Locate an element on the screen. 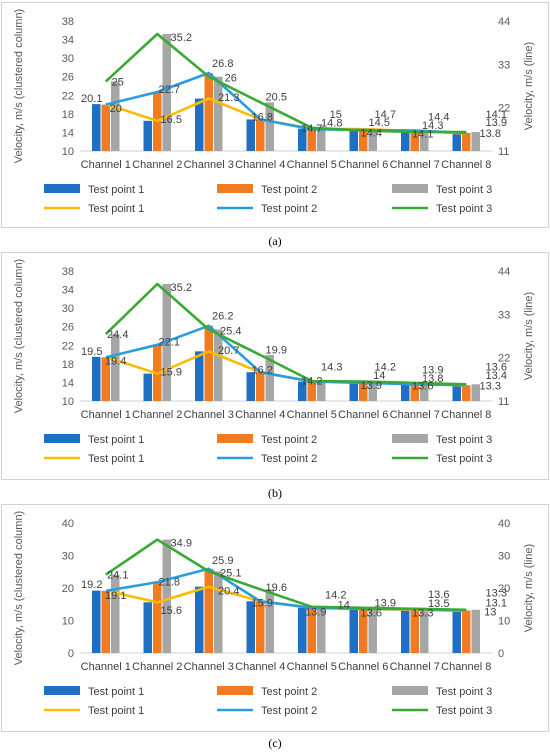 The height and width of the screenshot is (752, 550). legend-line-label-2: Test point 2 is located at coordinates (289, 459).